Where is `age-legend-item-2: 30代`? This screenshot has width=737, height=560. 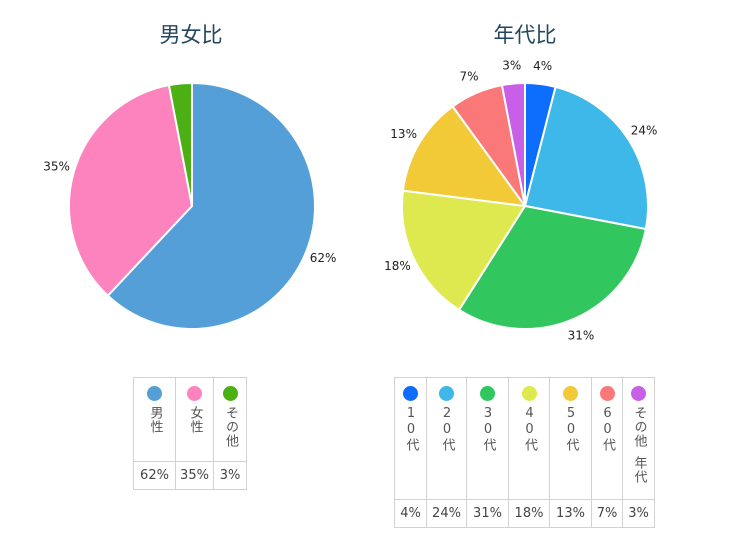
age-legend-item-2: 30代 is located at coordinates (487, 438).